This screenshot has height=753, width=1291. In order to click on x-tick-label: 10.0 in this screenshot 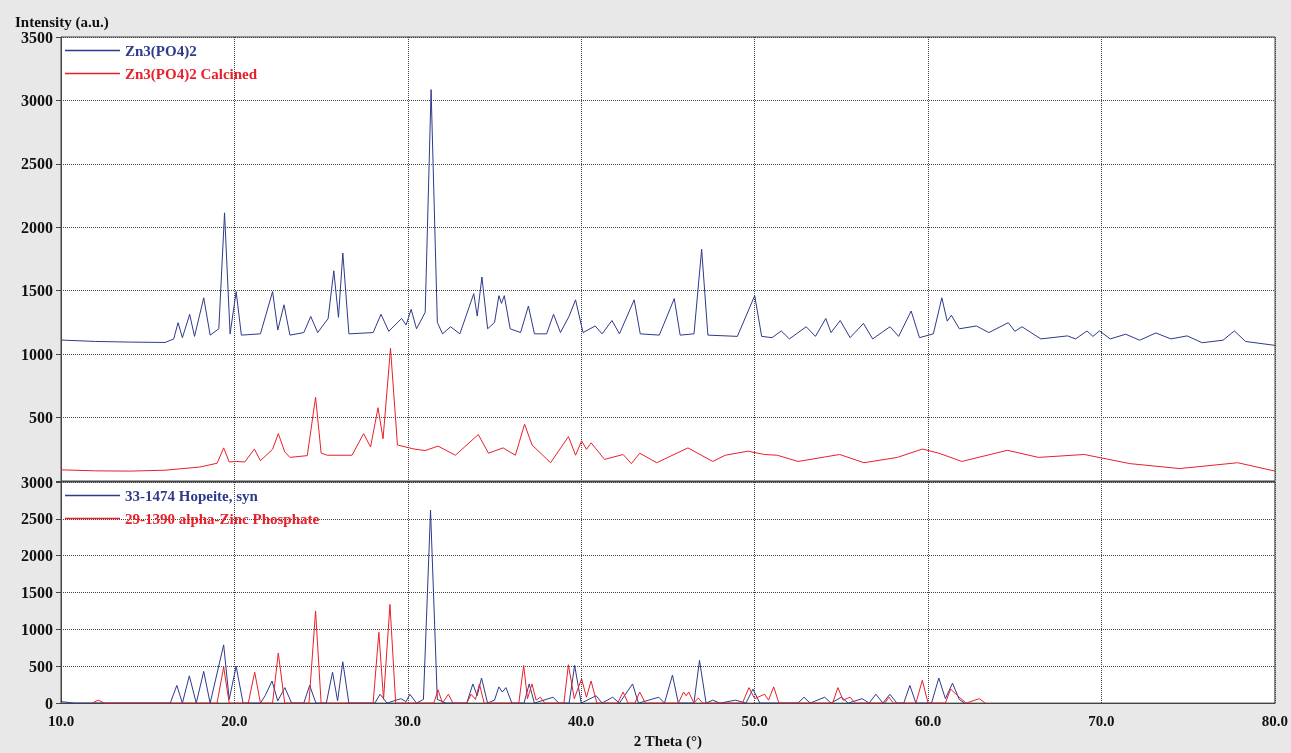, I will do `click(61, 720)`.